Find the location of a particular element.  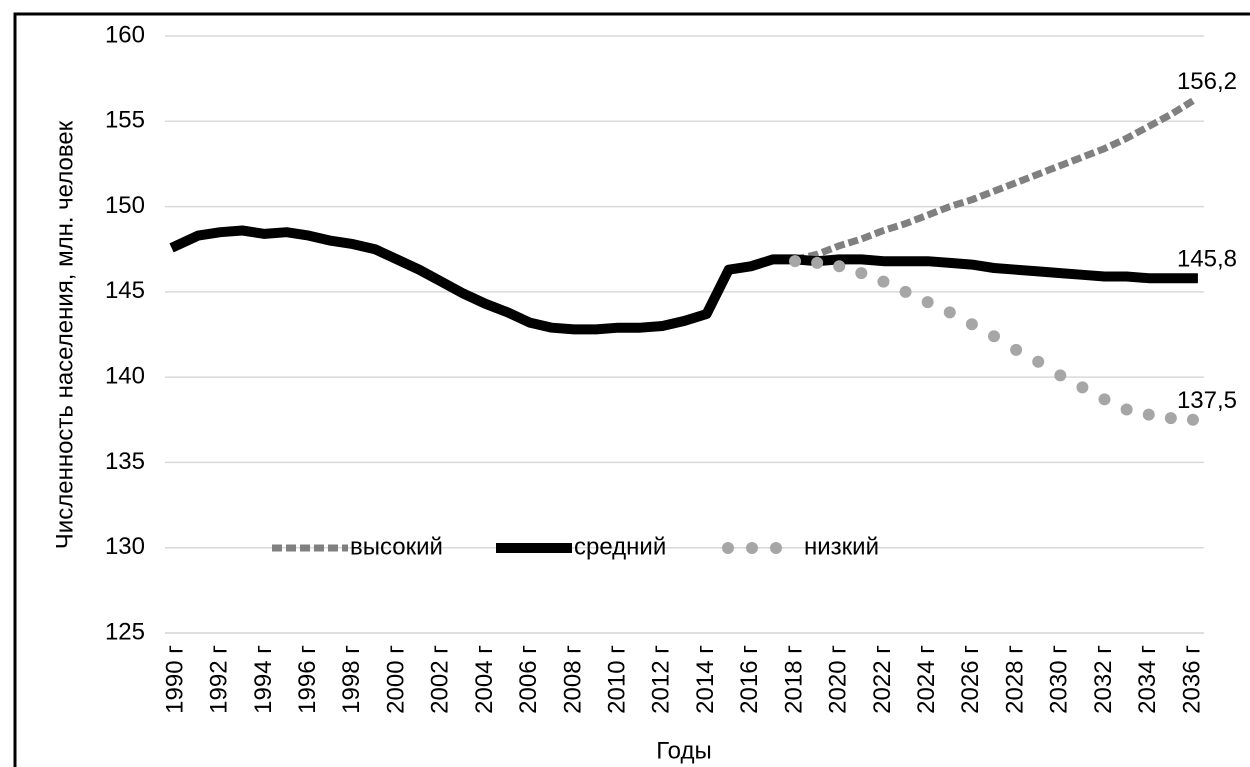

x-tick-label: 1994 г is located at coordinates (263, 679).